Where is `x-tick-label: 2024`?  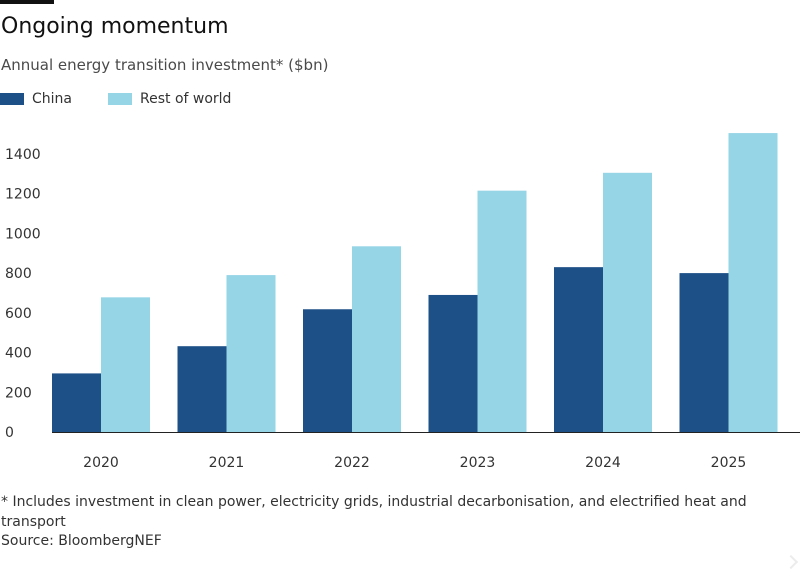 x-tick-label: 2024 is located at coordinates (603, 463).